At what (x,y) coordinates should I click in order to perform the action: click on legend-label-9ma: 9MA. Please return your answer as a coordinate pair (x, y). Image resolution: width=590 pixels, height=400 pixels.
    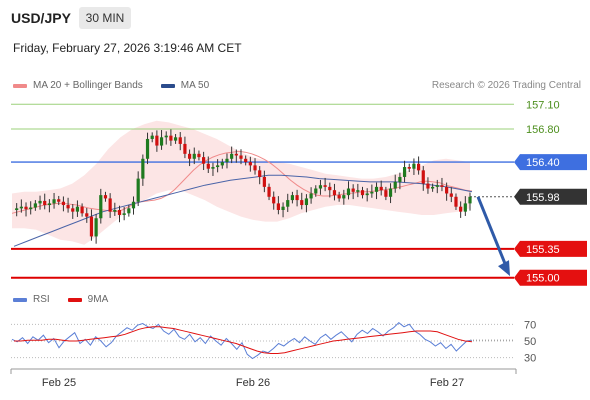
    Looking at the image, I should click on (98, 299).